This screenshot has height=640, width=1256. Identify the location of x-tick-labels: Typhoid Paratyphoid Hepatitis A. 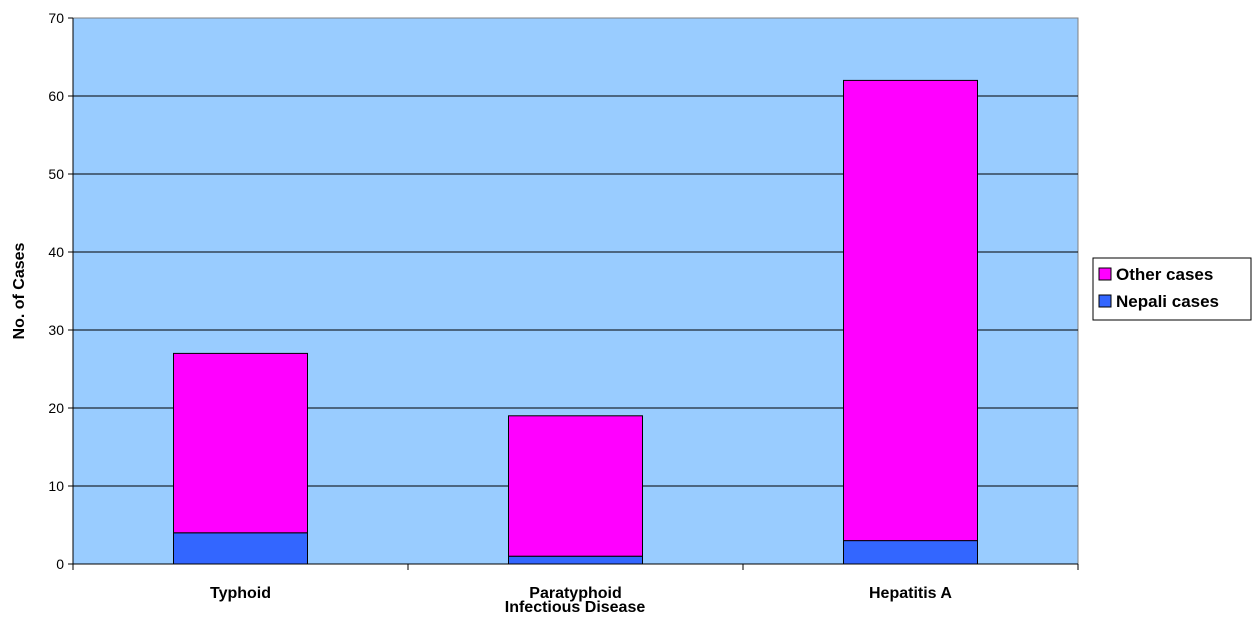
(581, 593).